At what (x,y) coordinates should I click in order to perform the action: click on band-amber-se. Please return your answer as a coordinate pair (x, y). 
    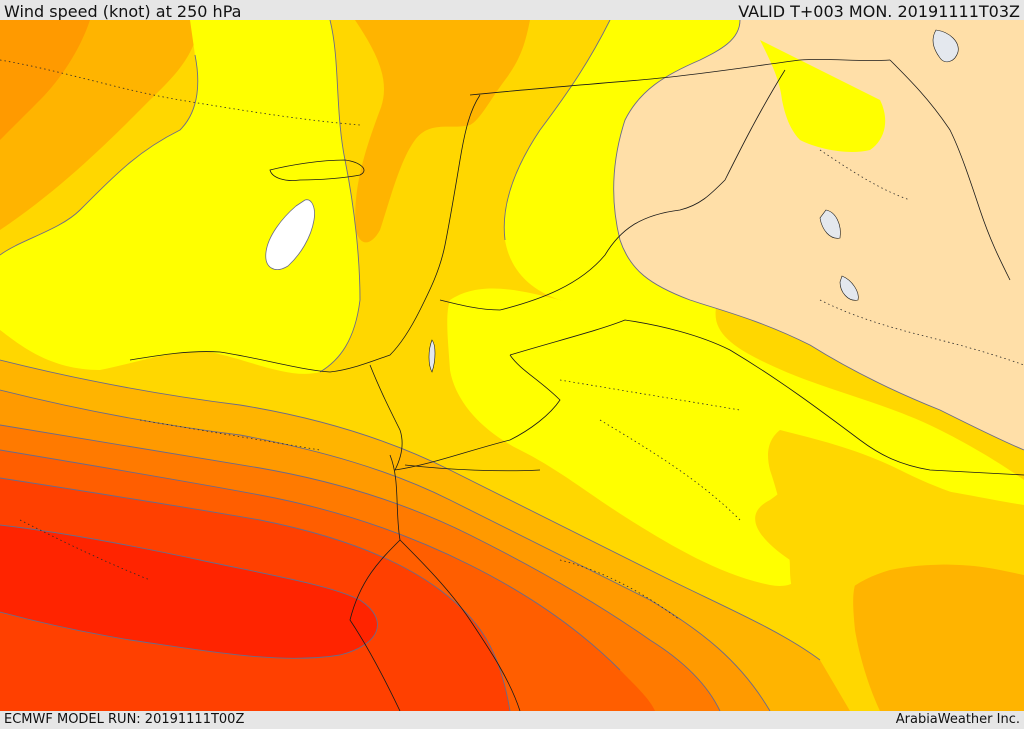
    Looking at the image, I should click on (938, 637).